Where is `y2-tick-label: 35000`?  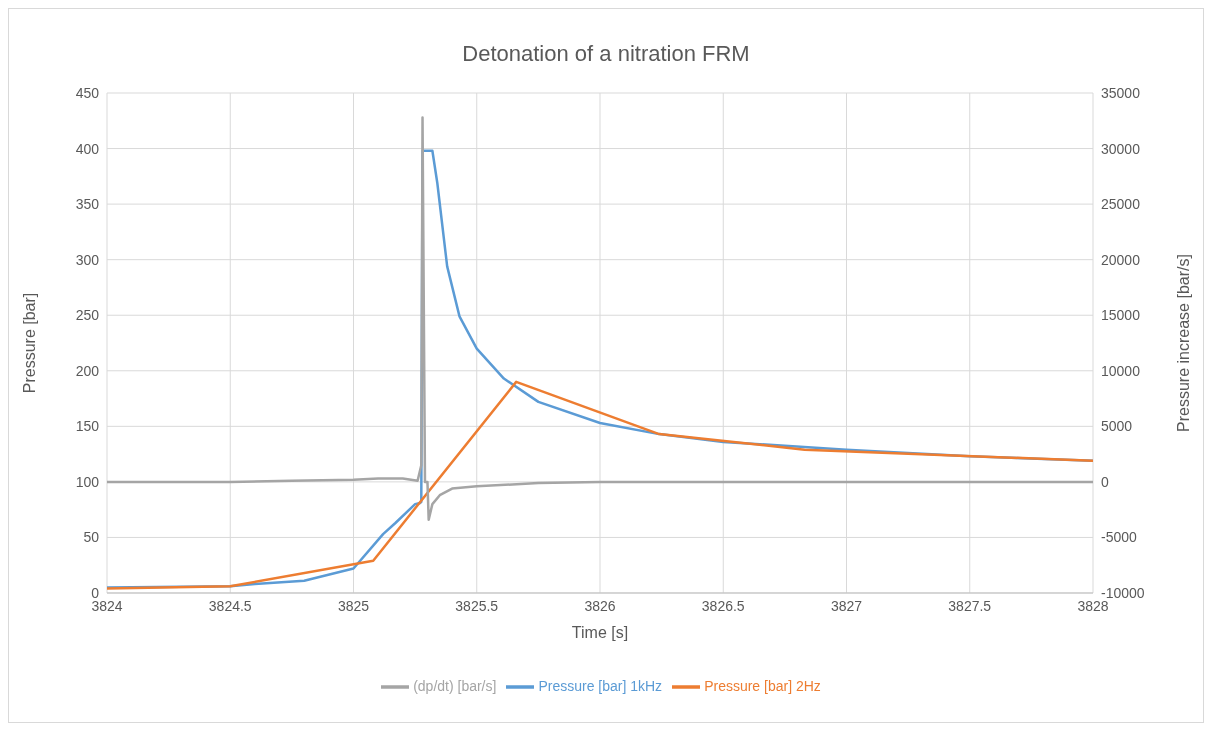
y2-tick-label: 35000 is located at coordinates (1121, 92).